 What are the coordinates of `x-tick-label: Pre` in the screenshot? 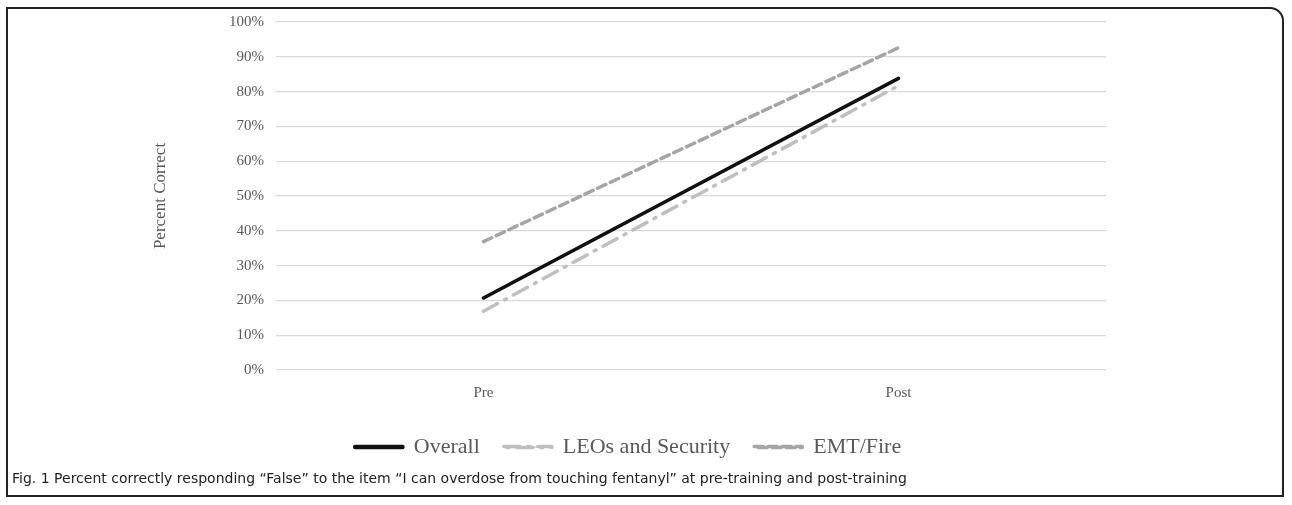 It's located at (483, 391).